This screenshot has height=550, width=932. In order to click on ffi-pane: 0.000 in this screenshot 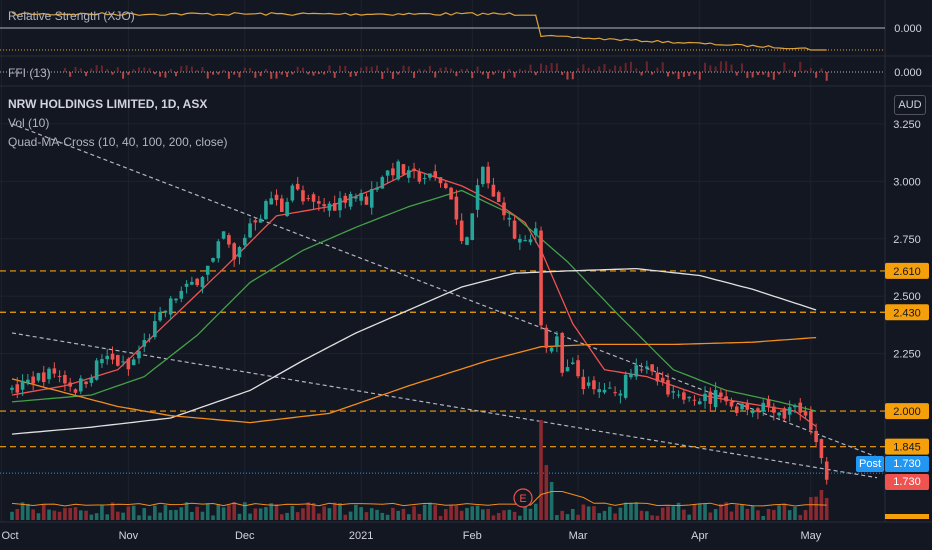, I will do `click(461, 71)`.